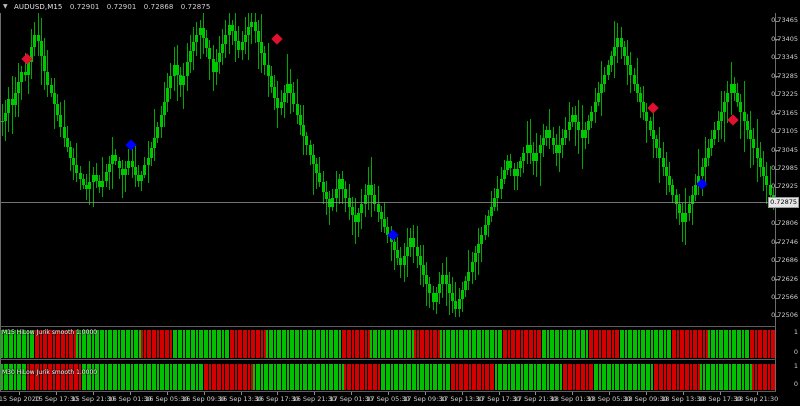 Image resolution: width=800 pixels, height=406 pixels. What do you see at coordinates (784, 186) in the screenshot?
I see `price-axis-tick: 0.72925` at bounding box center [784, 186].